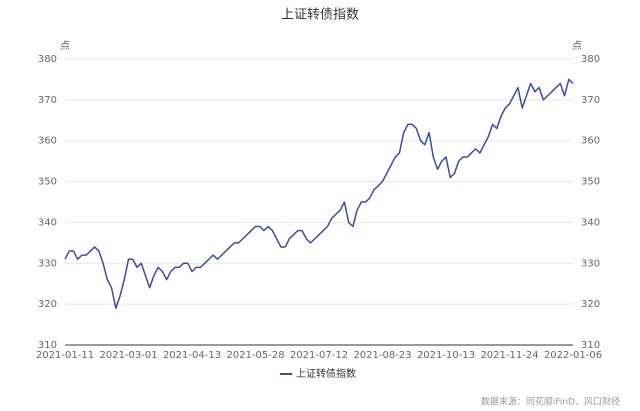 The width and height of the screenshot is (640, 411). What do you see at coordinates (573, 355) in the screenshot?
I see `x-tick-label: 2022-01-06` at bounding box center [573, 355].